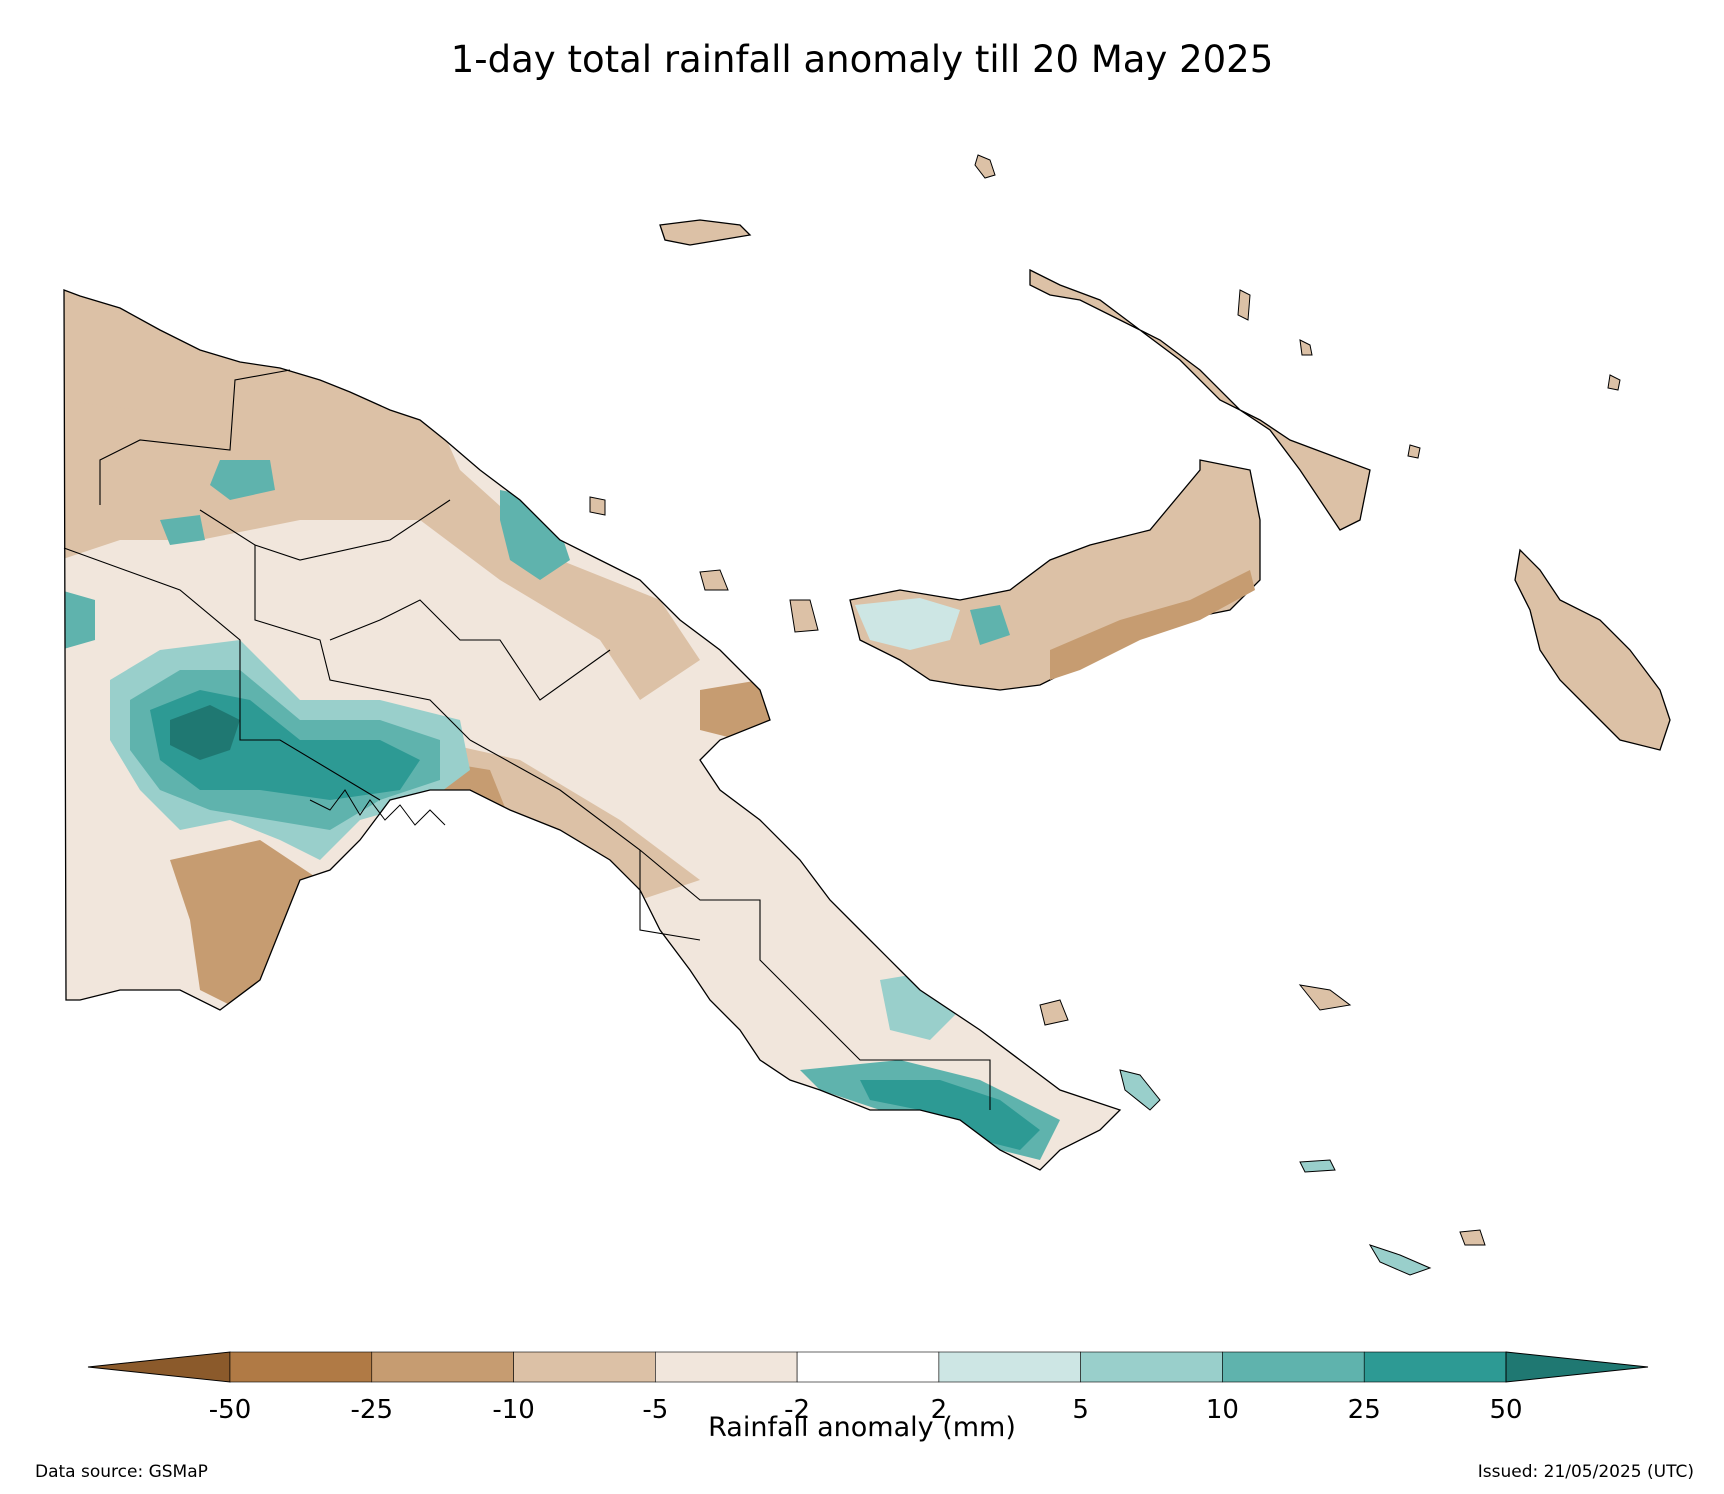 This screenshot has width=1724, height=1494. I want to click on colorbar-swatch-below, so click(159, 1367).